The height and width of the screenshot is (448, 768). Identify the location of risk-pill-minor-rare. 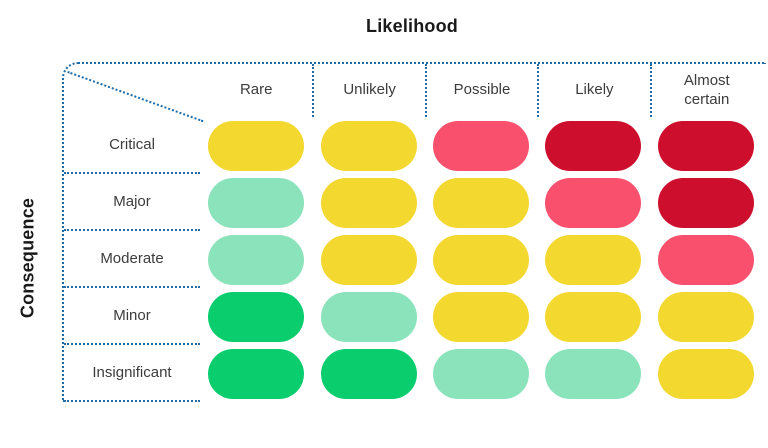
(256, 316).